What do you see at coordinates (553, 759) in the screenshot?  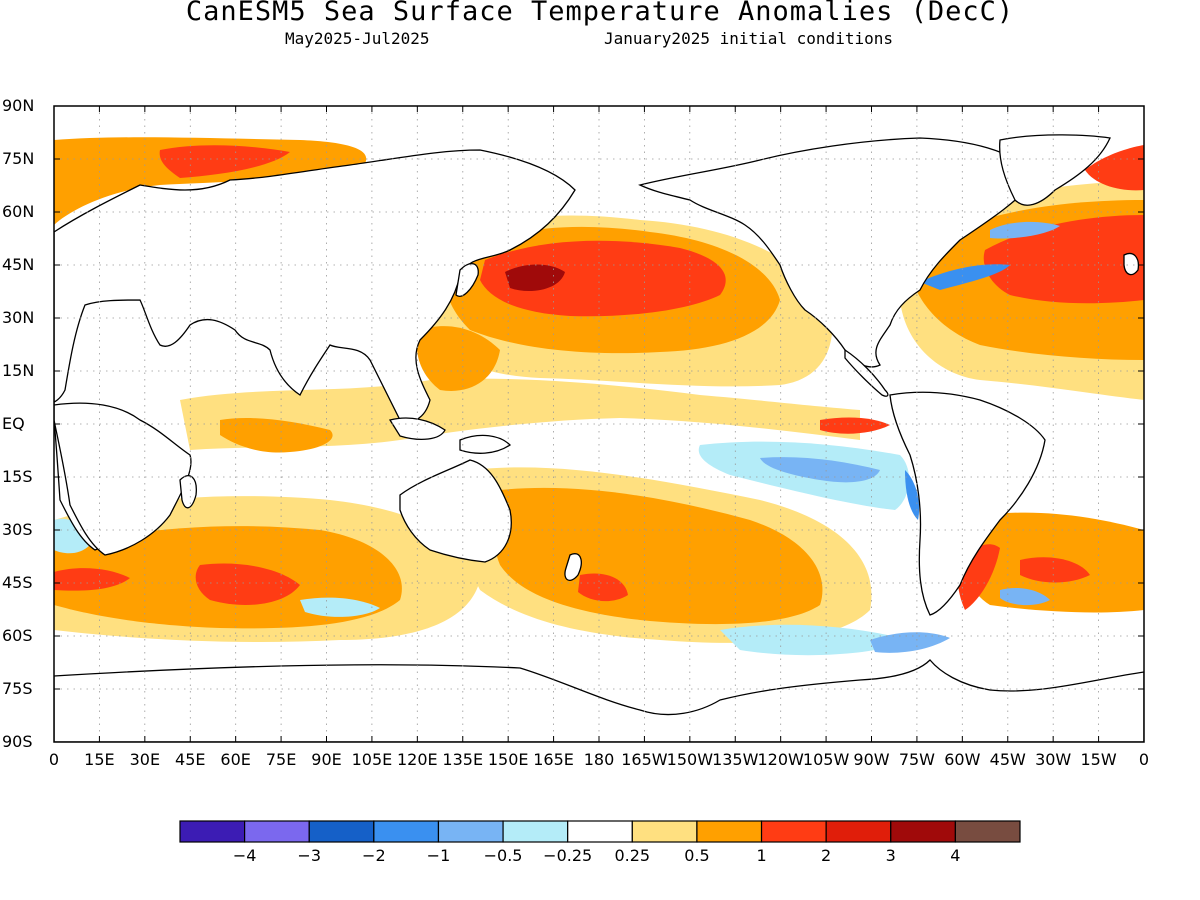 I see `longitude-label: 165E` at bounding box center [553, 759].